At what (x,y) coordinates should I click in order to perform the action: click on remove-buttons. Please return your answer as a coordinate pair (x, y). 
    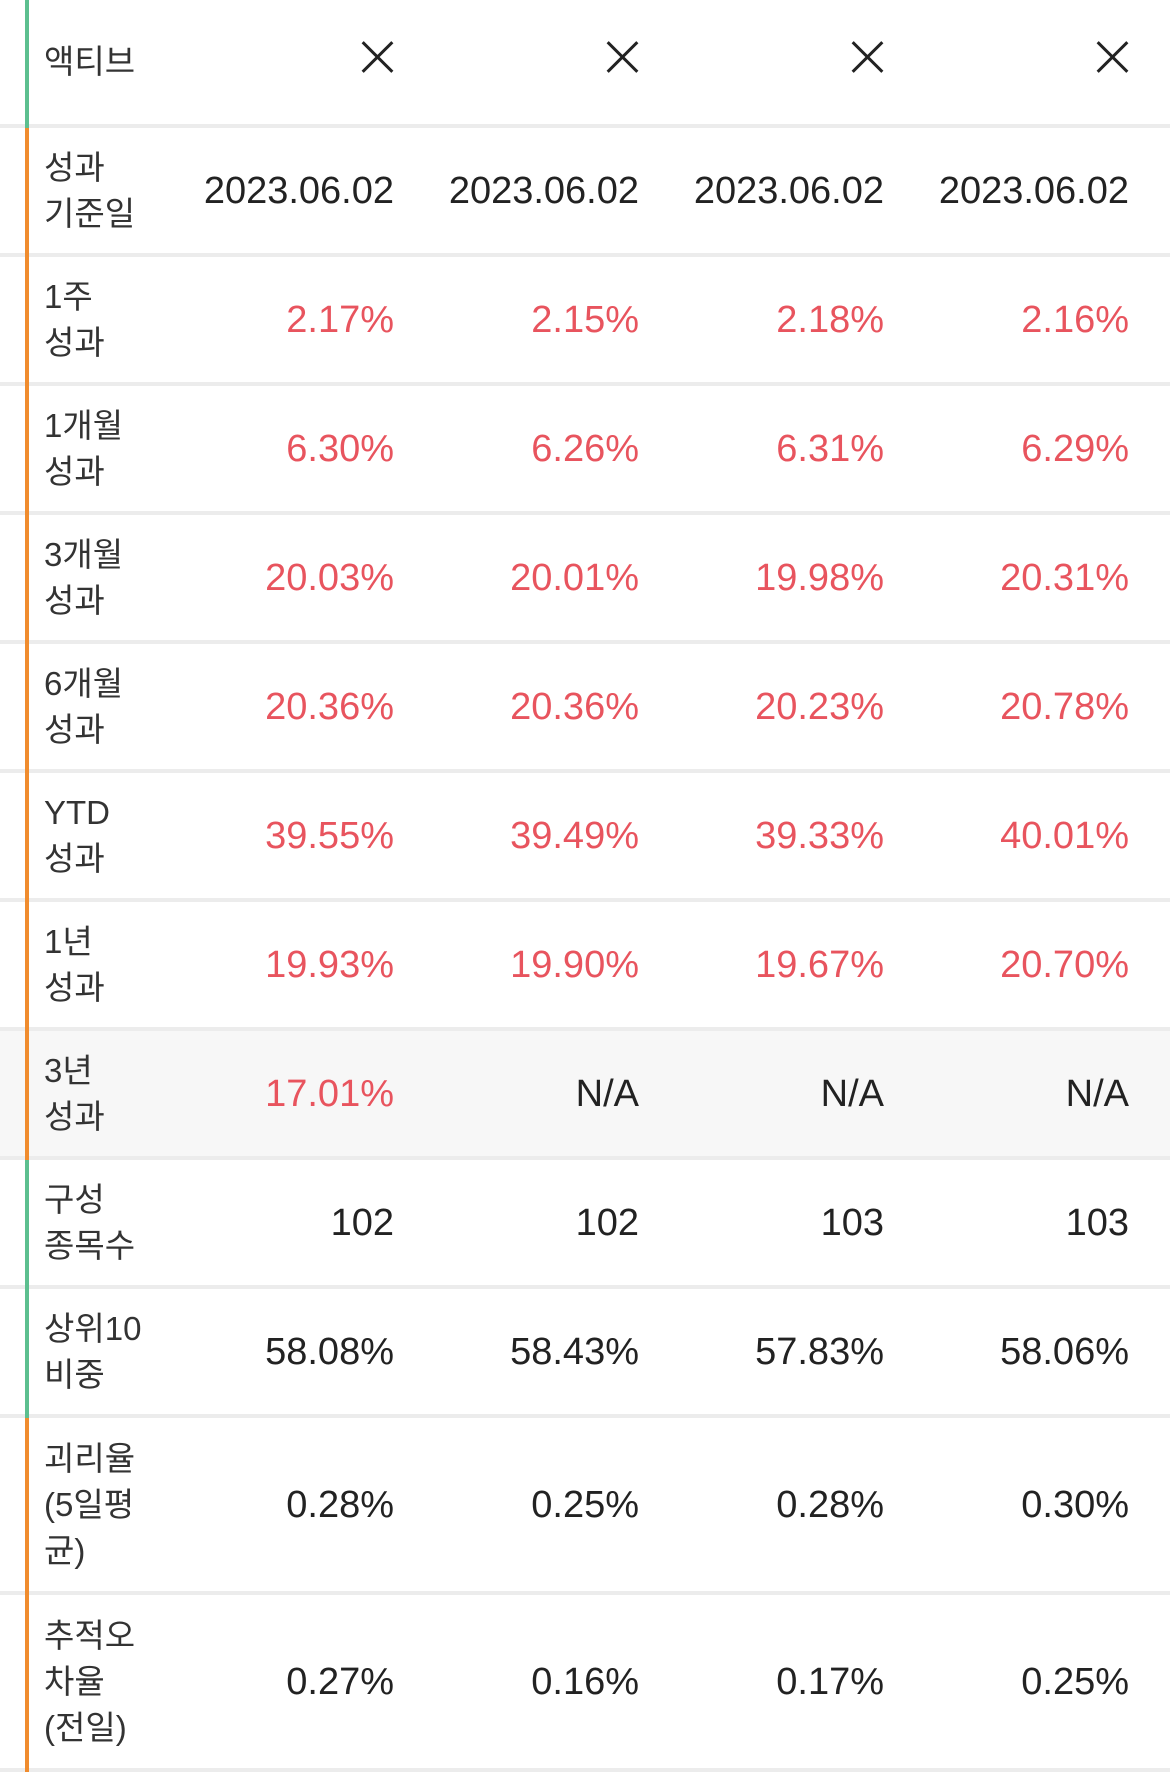
    Looking at the image, I should click on (682, 62).